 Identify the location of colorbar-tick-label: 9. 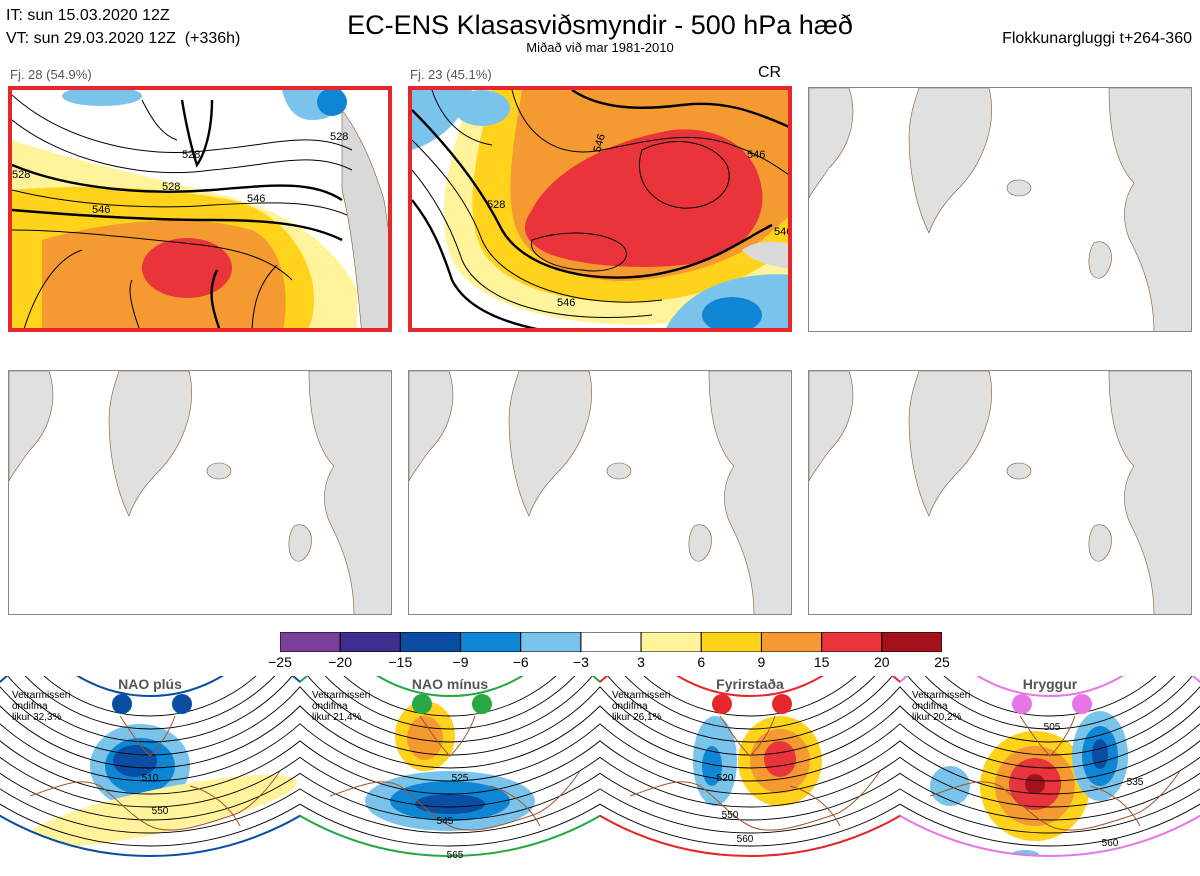
(761, 662).